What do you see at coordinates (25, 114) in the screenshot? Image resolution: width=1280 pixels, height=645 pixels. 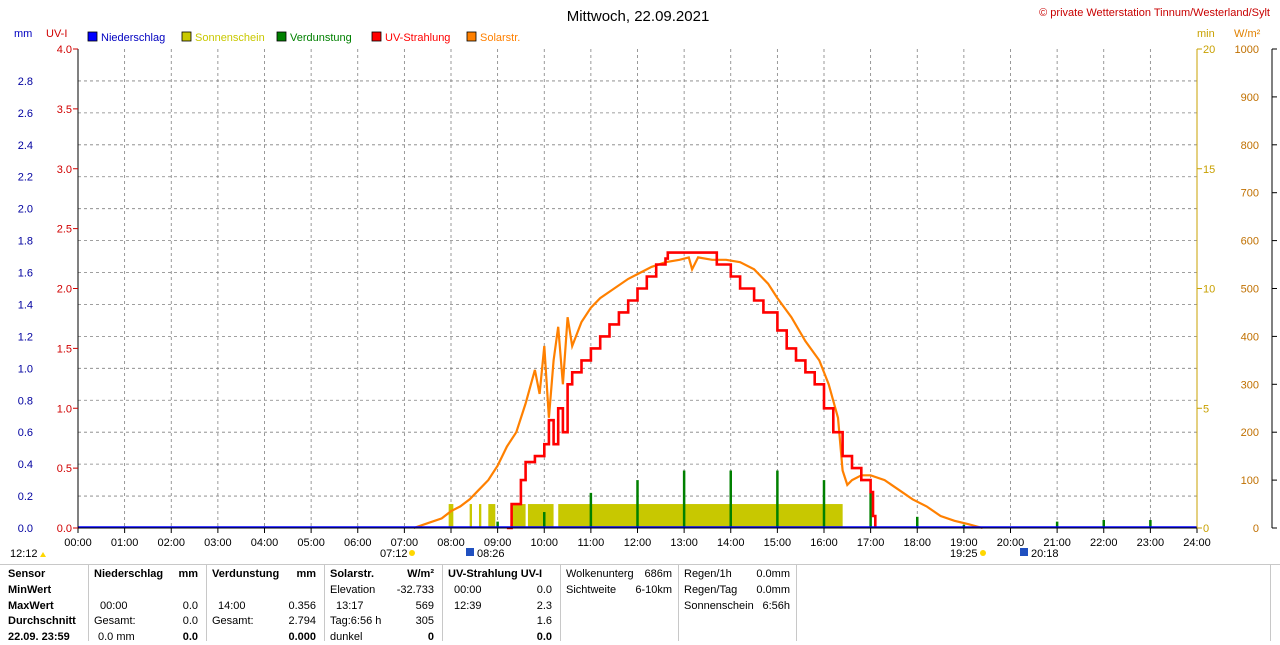 I see `mm-tick-label: 2.6` at bounding box center [25, 114].